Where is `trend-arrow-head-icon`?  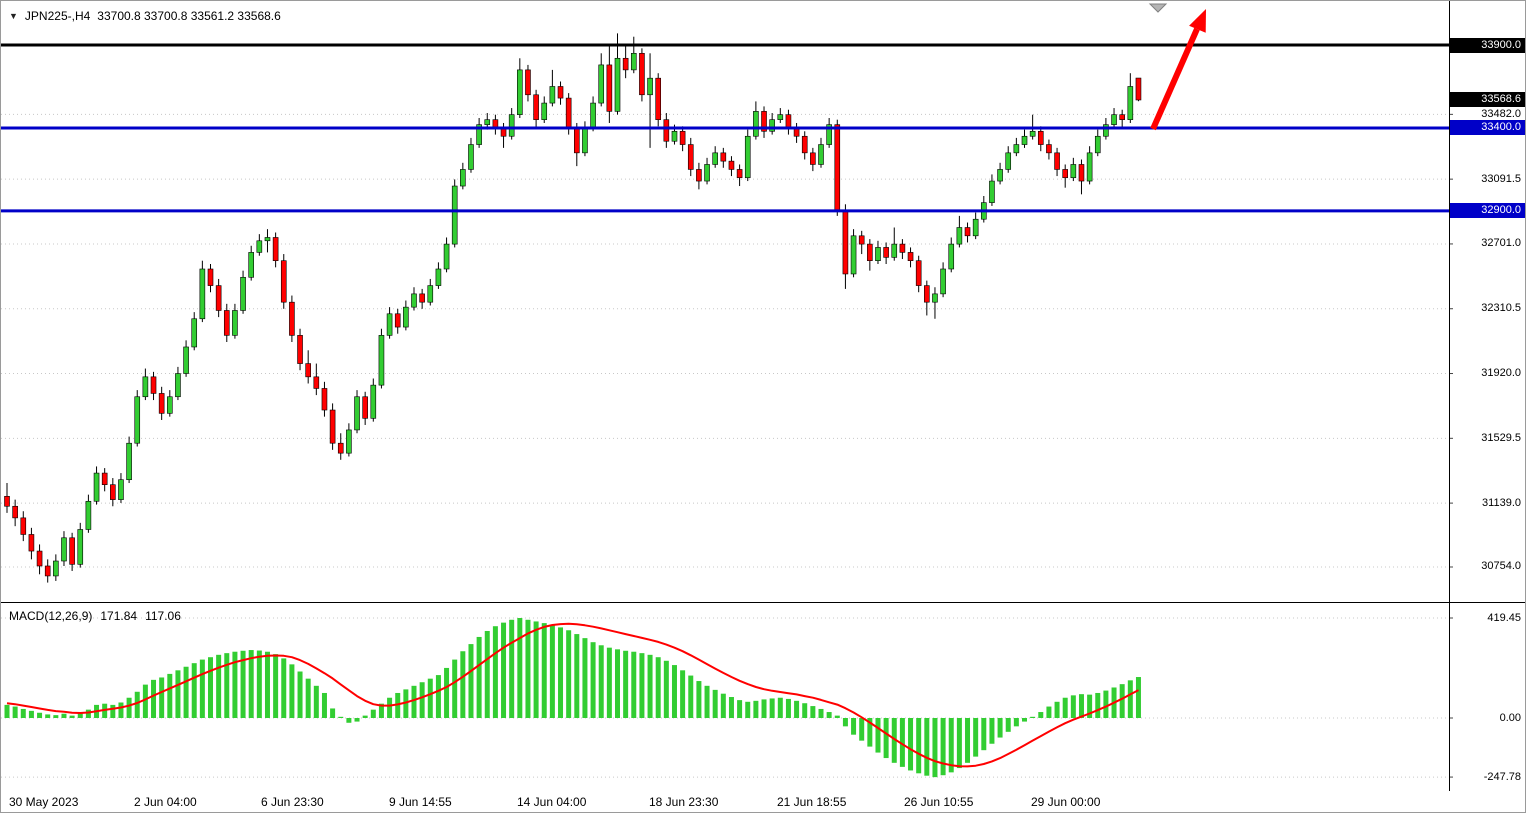 trend-arrow-head-icon is located at coordinates (1197, 21).